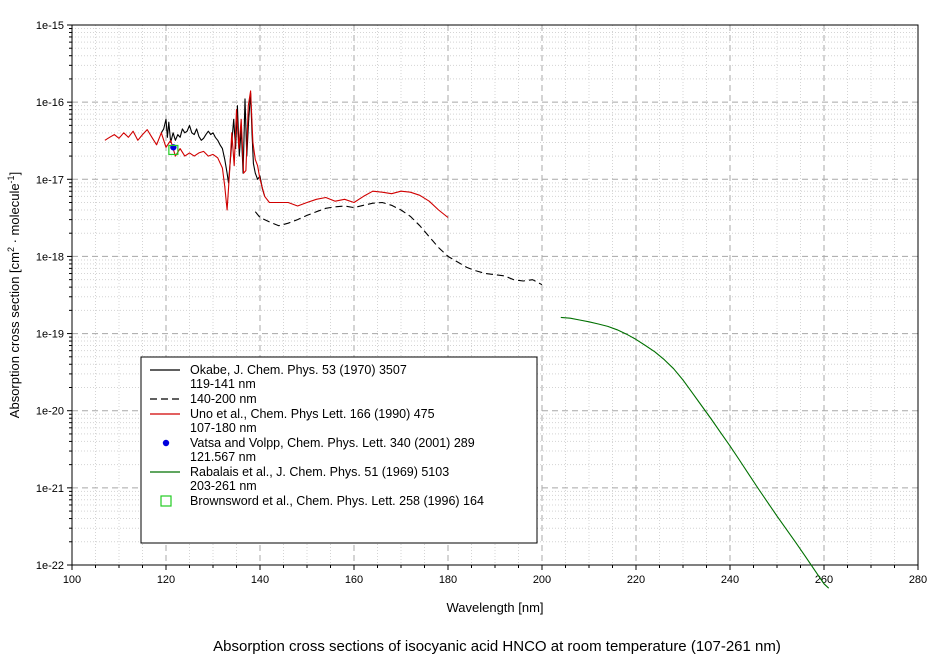 The image size is (944, 659). Describe the element at coordinates (276, 154) in the screenshot. I see `series-uno-et-al-chem-phys-lett-166-1-line` at that location.